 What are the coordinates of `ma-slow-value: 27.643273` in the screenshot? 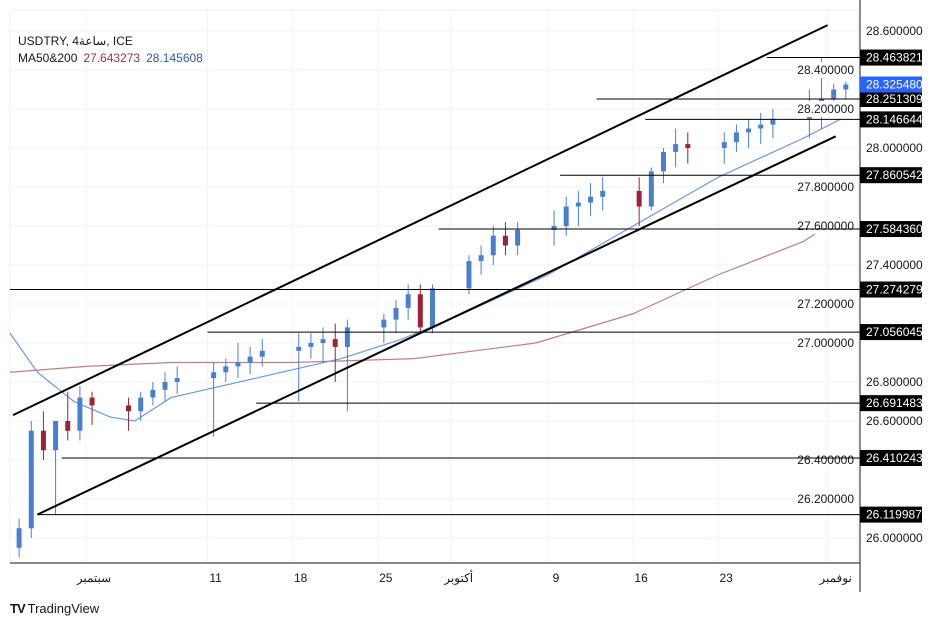 It's located at (112, 58).